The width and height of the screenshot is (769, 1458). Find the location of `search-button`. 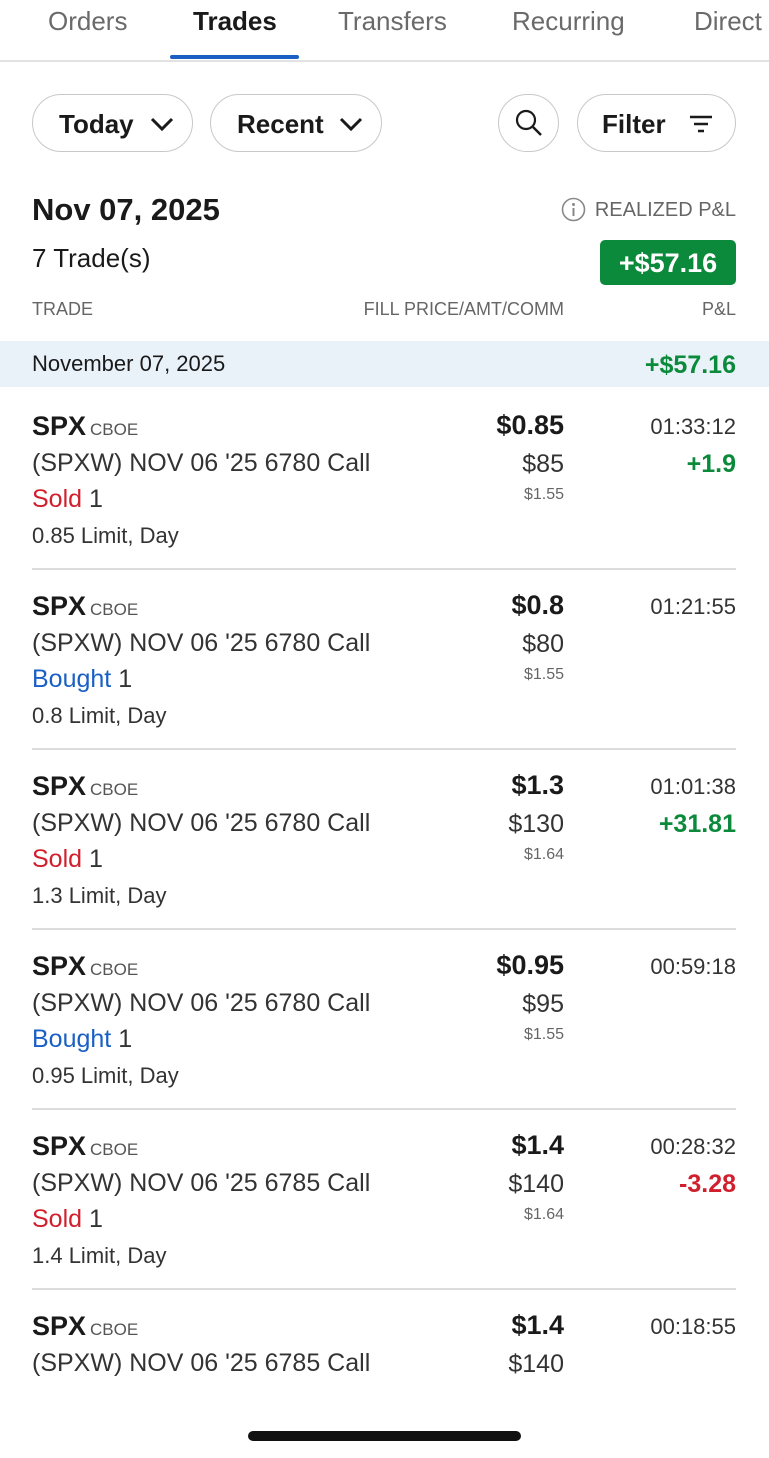

search-button is located at coordinates (528, 123).